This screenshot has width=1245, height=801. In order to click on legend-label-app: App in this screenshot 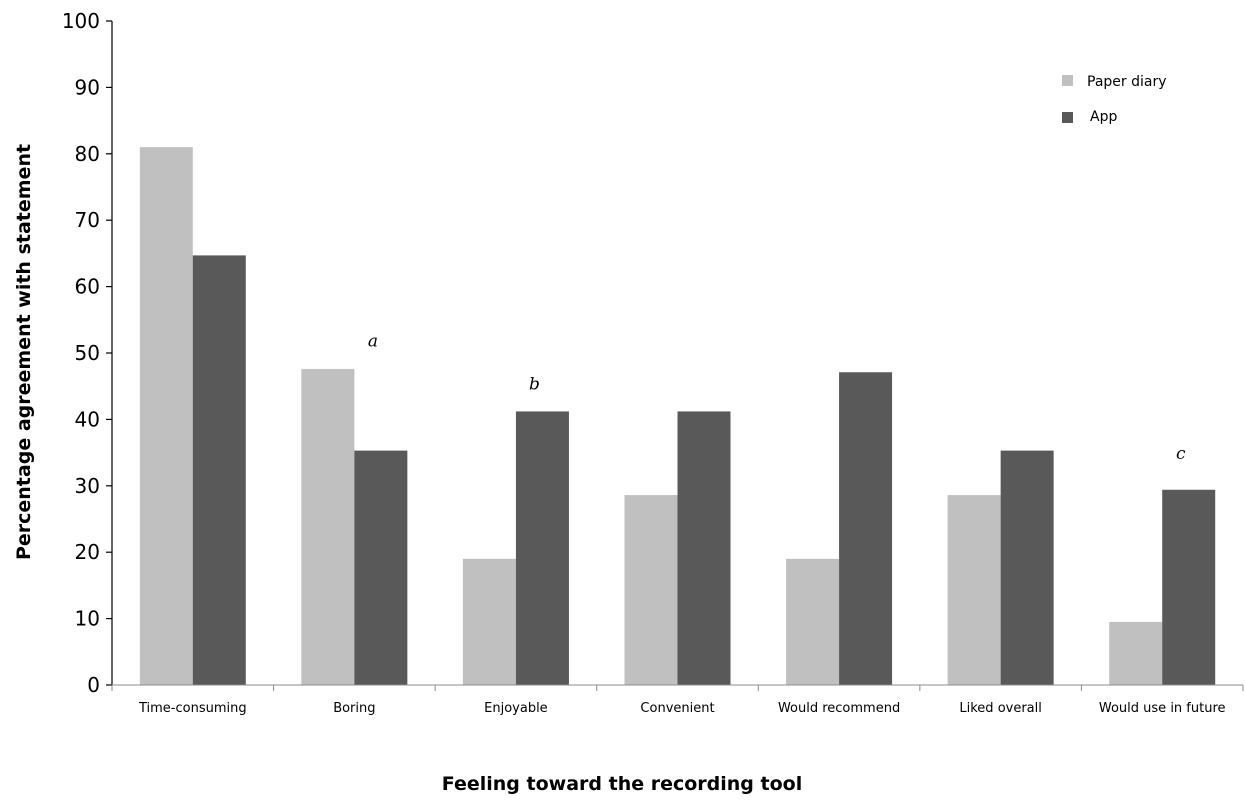, I will do `click(1103, 117)`.